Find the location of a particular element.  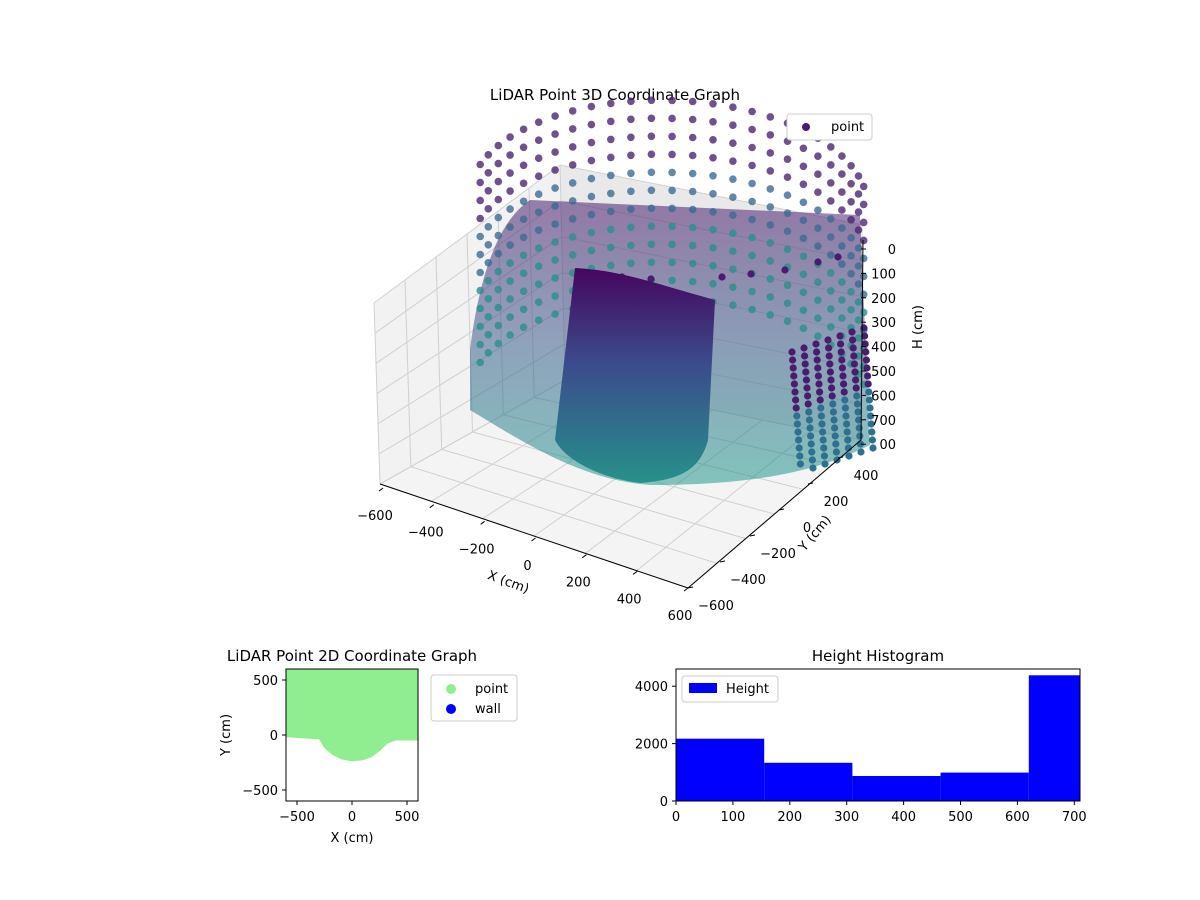

point-cloud-front-slab is located at coordinates (635, 375).